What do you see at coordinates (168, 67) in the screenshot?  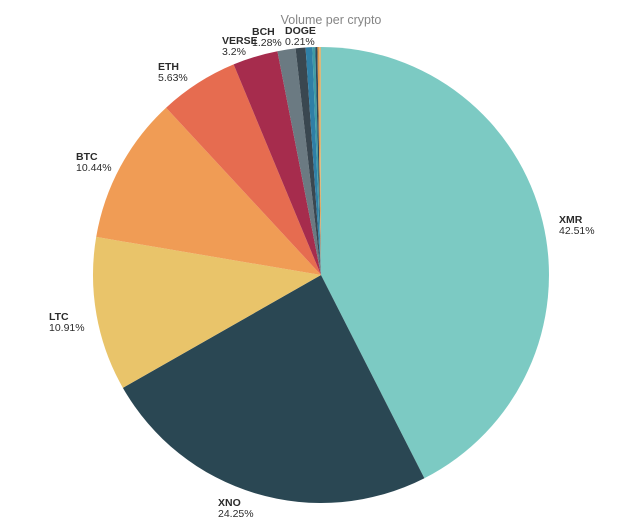 I see `slice-label-name-eth: ETH` at bounding box center [168, 67].